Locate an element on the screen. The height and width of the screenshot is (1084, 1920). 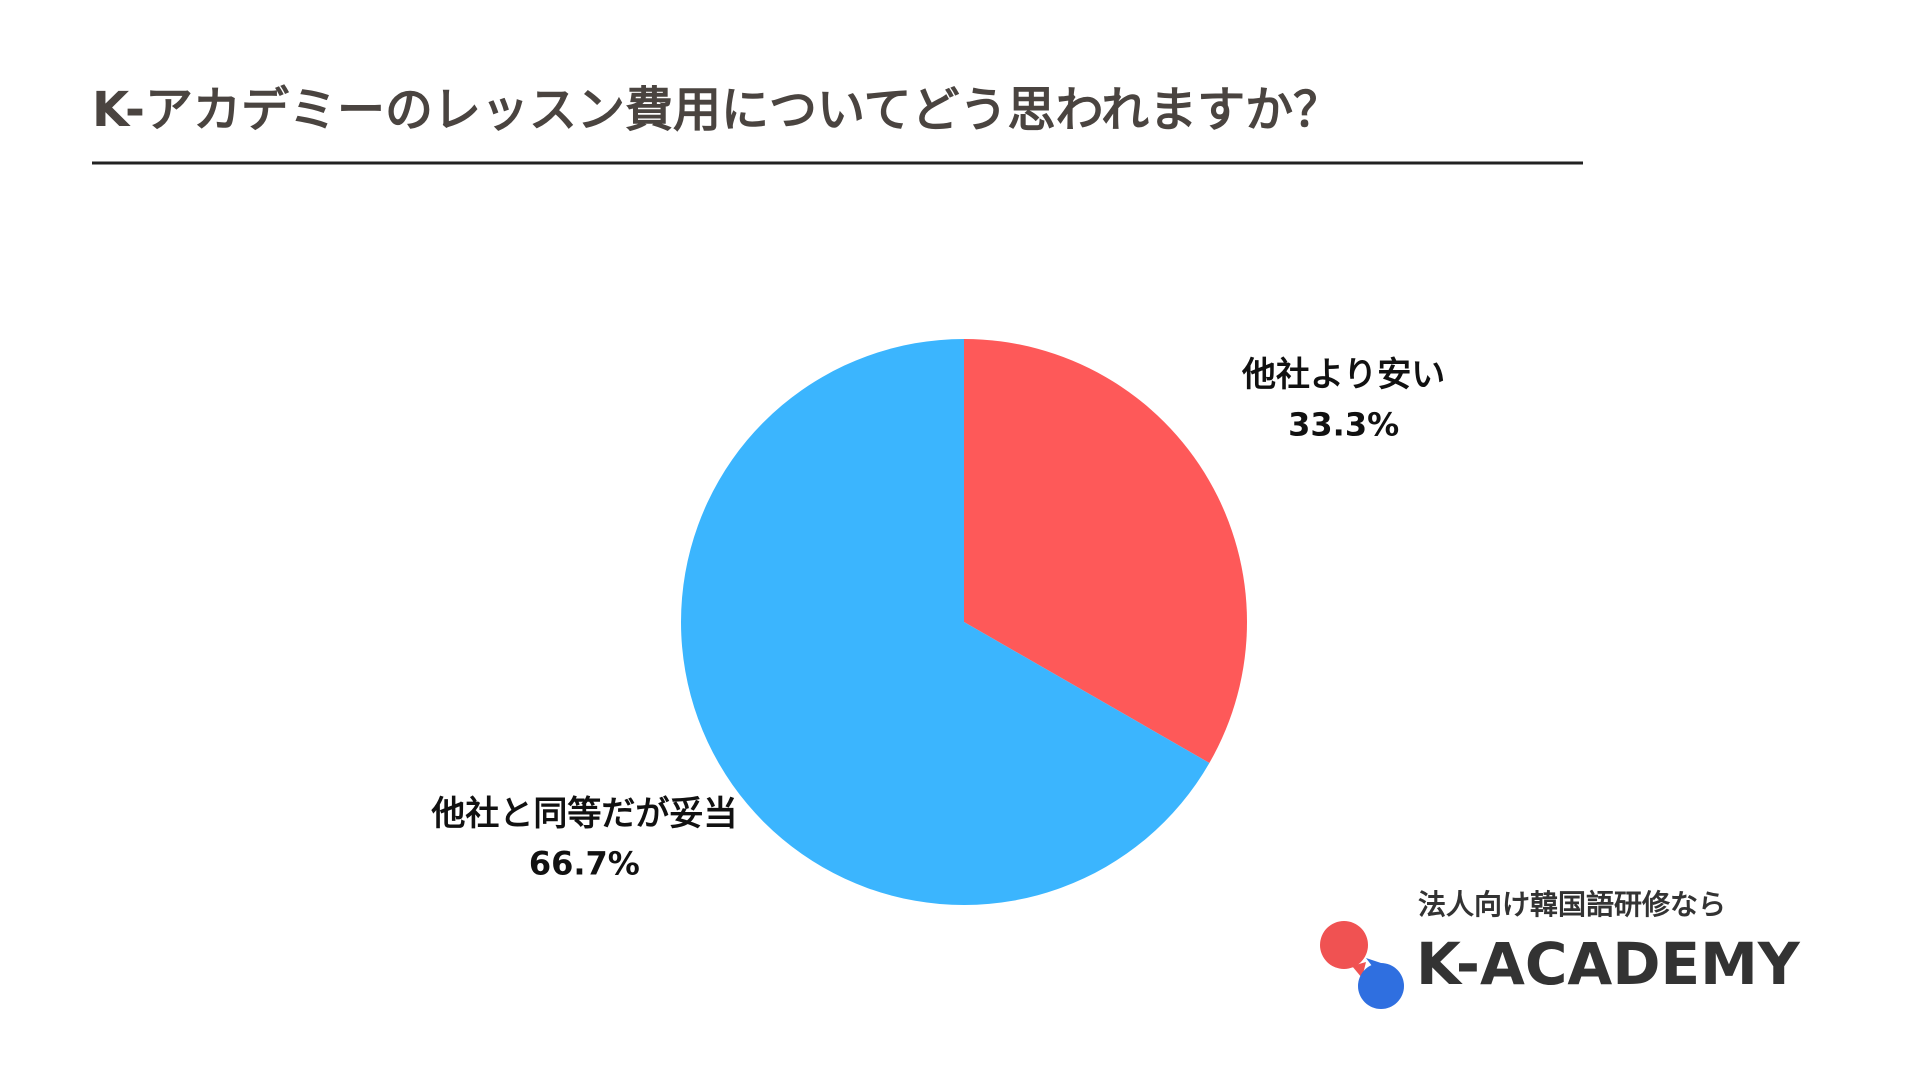
slice-value-label: 66.7% is located at coordinates (584, 864).